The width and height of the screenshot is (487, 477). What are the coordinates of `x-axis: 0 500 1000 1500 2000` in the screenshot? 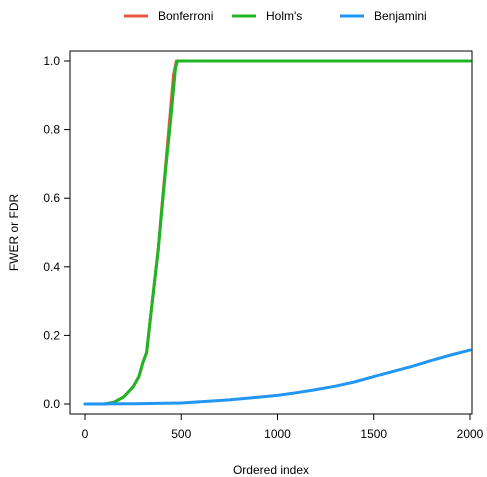 It's located at (283, 427).